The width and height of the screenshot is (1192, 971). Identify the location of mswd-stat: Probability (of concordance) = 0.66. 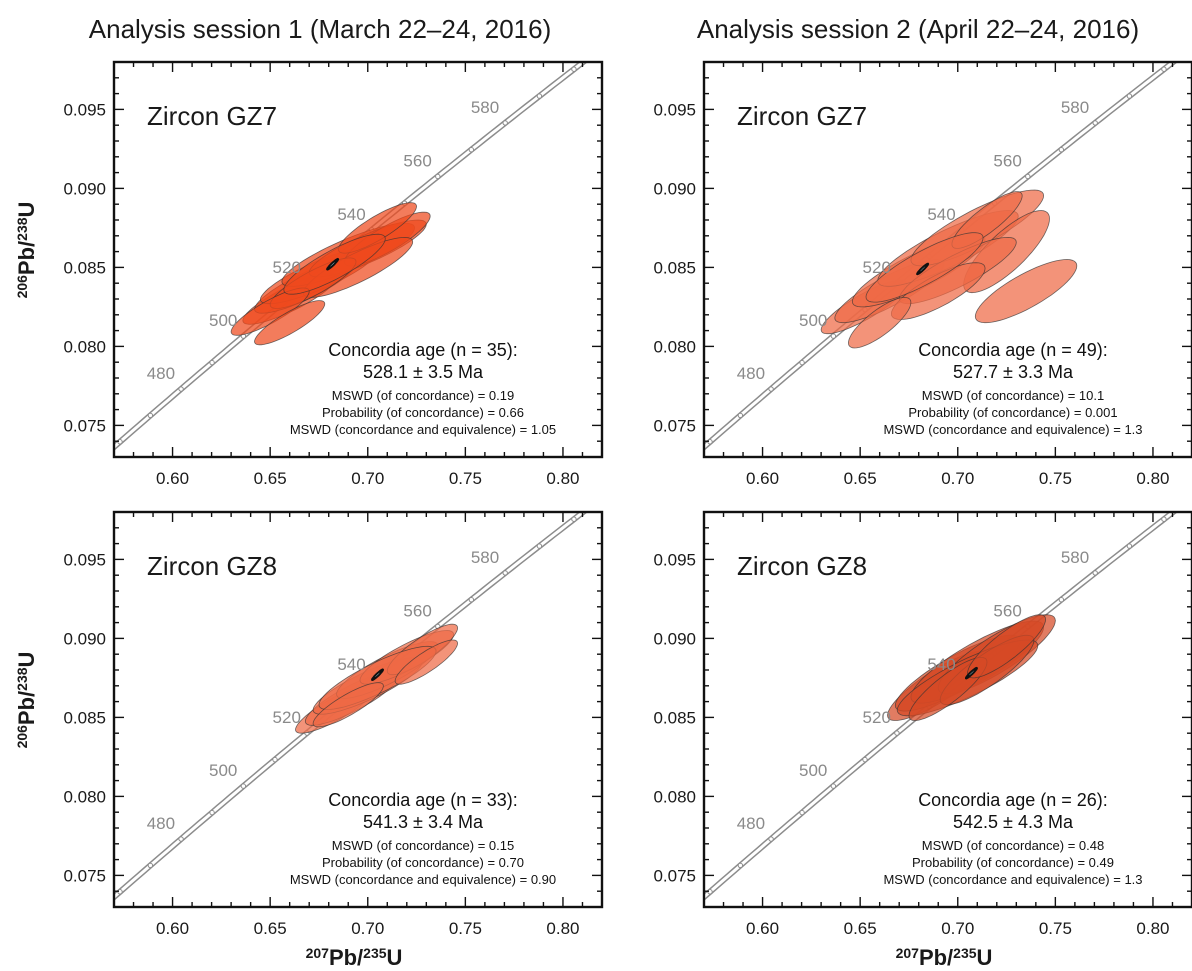
(423, 412).